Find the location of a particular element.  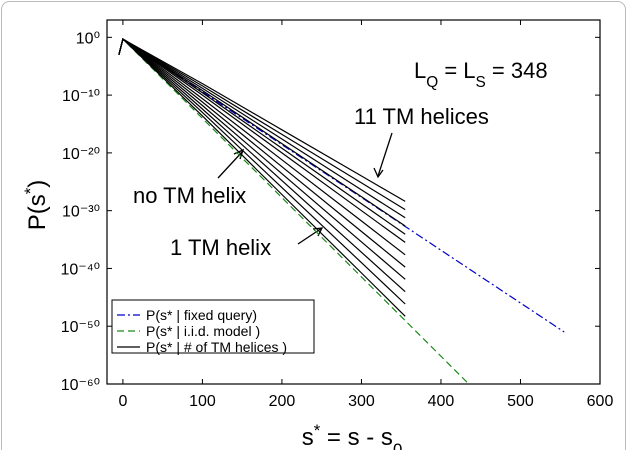

x-tick-label: 300 is located at coordinates (361, 401).